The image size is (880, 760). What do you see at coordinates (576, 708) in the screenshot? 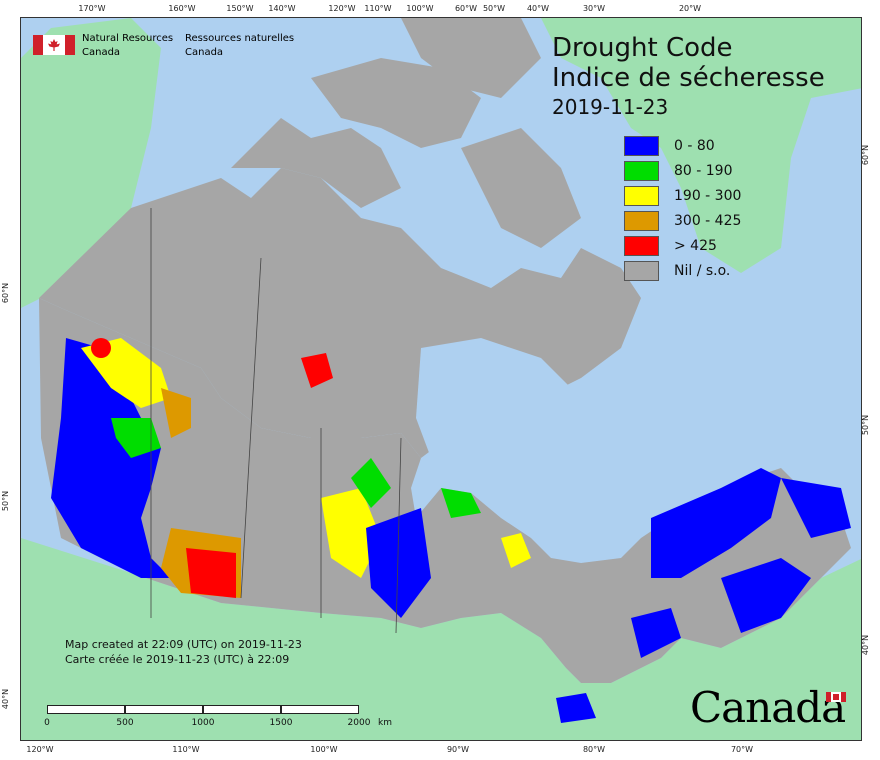
I see `drought-blue-on-south` at bounding box center [576, 708].